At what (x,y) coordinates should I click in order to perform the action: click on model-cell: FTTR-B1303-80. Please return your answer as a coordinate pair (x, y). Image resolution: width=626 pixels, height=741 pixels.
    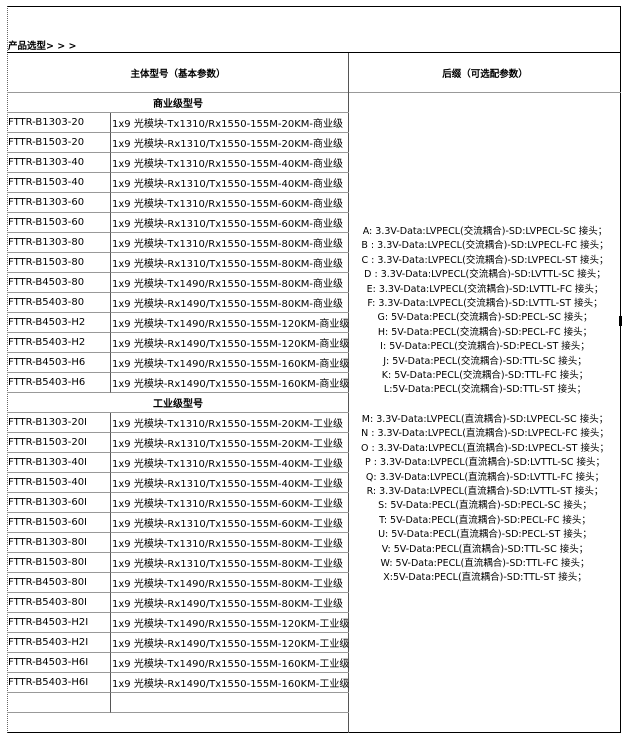
    Looking at the image, I should click on (59, 243).